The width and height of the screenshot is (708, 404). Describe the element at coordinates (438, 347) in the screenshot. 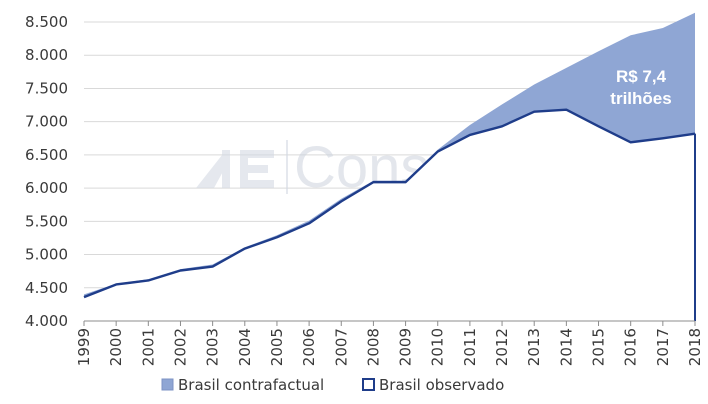

I see `x-tick-label: 2010` at that location.